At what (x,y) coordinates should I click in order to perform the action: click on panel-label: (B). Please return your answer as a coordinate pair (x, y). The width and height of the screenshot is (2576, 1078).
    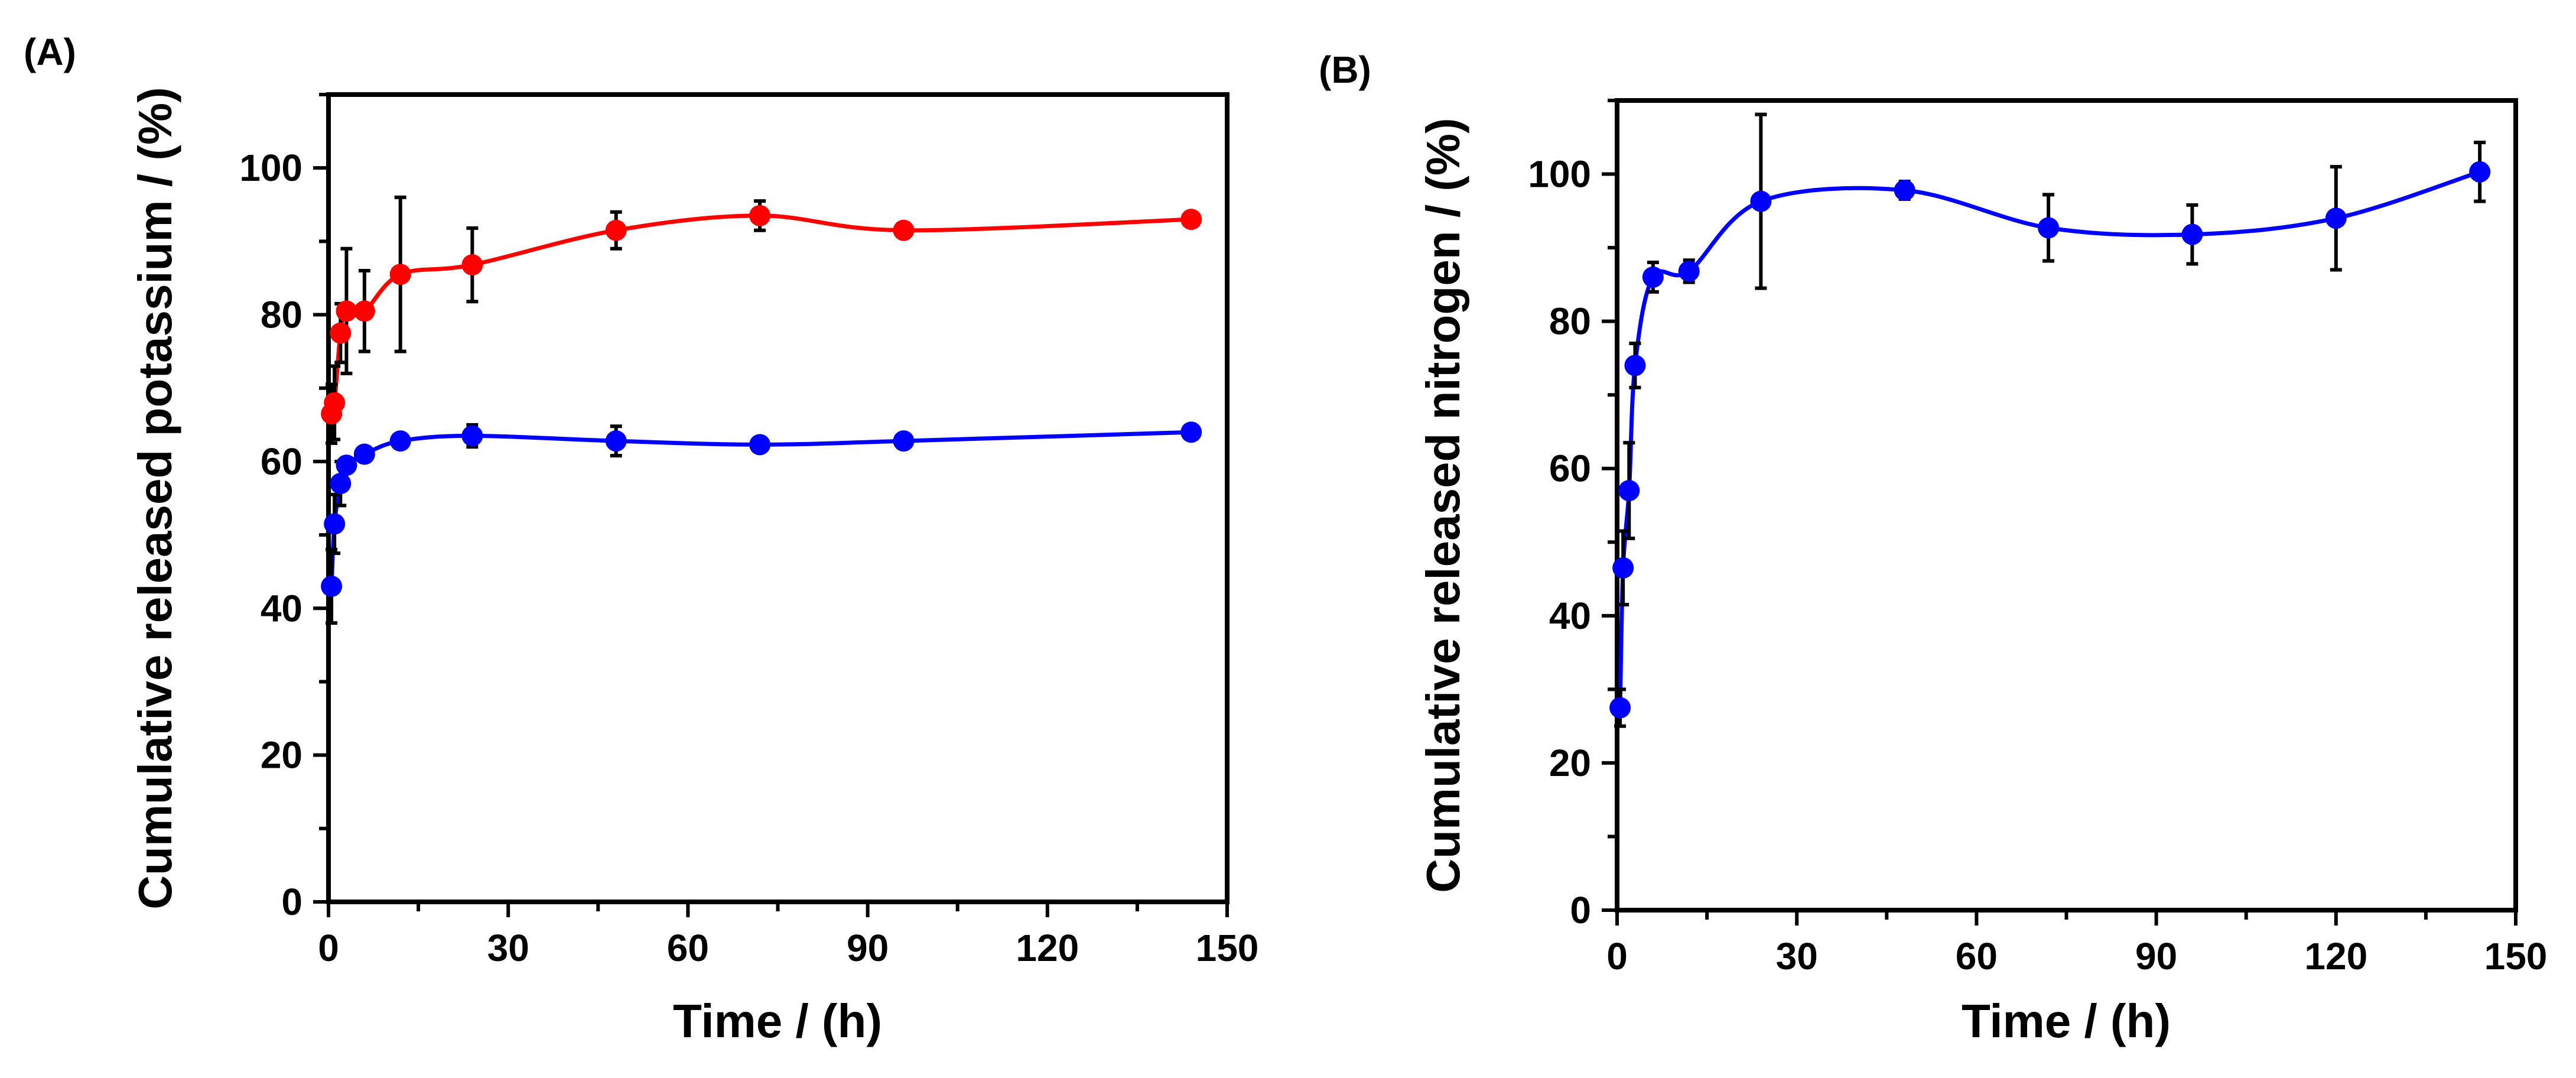
    Looking at the image, I should click on (1345, 69).